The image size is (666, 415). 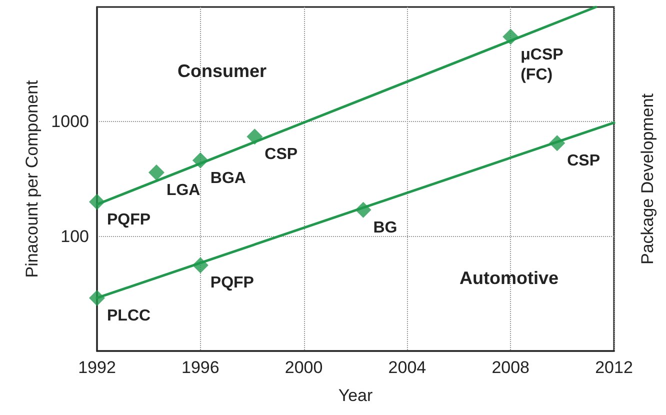 I want to click on x-tick-label: 2000, so click(x=303, y=367).